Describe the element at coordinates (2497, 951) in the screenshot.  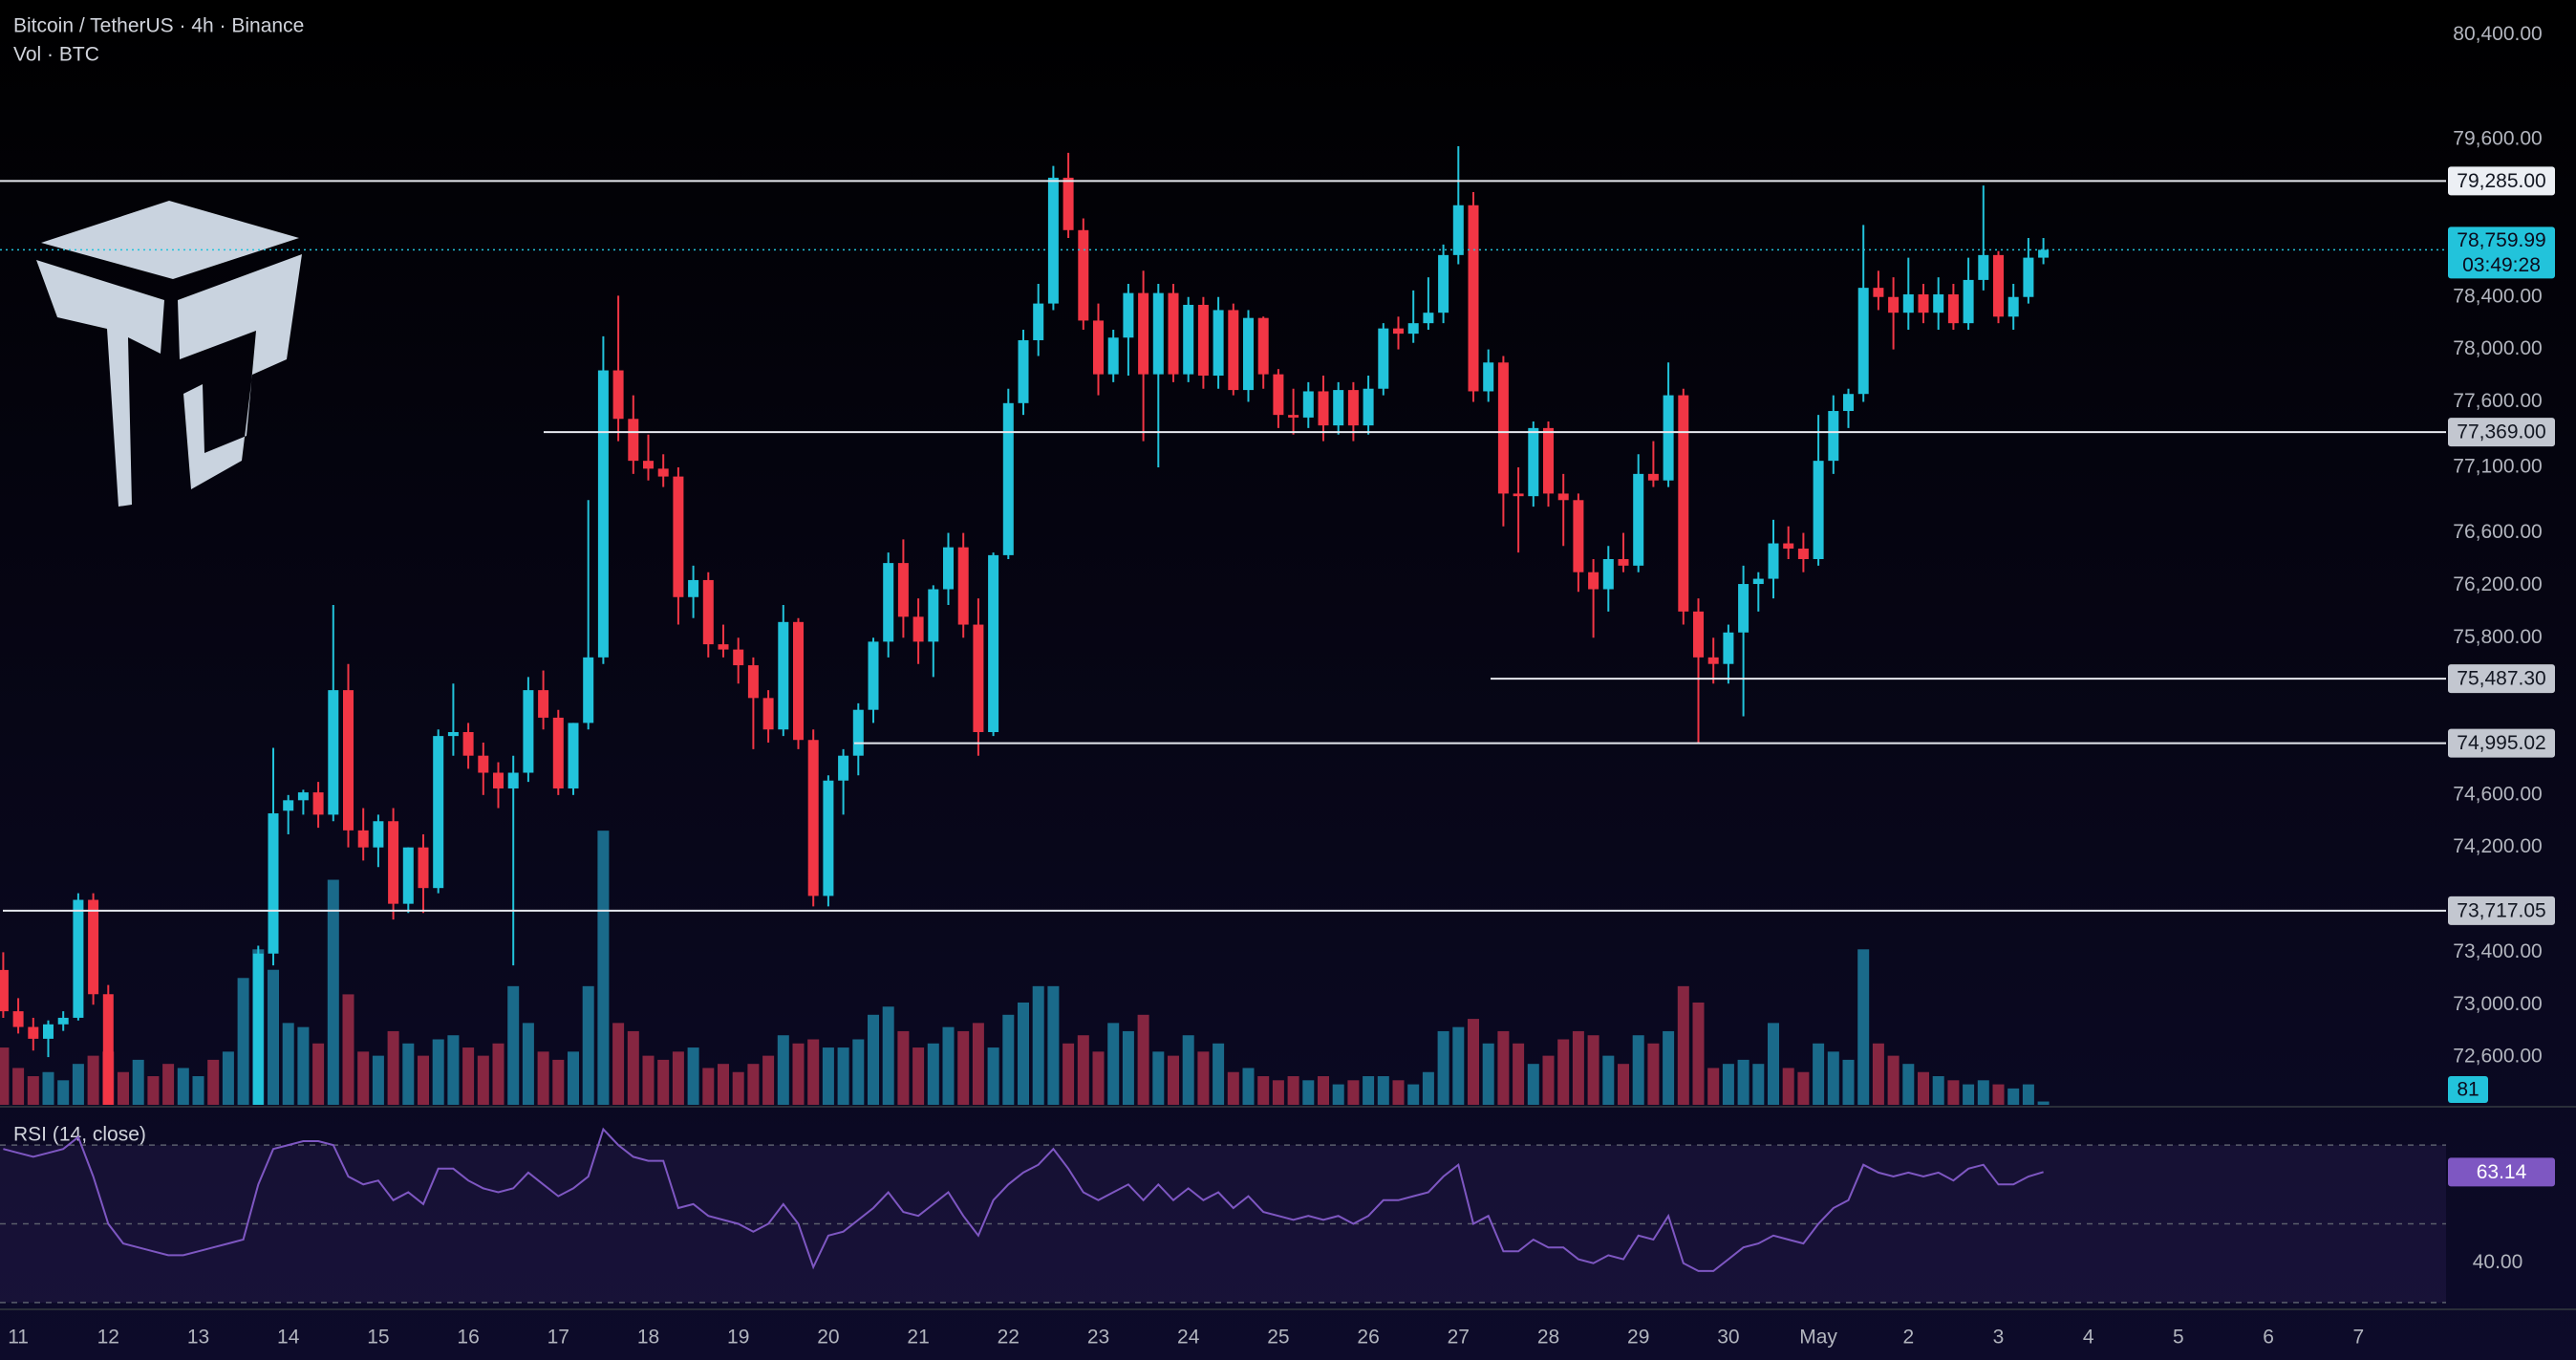
I see `y-tick-label: 73,400.00` at that location.